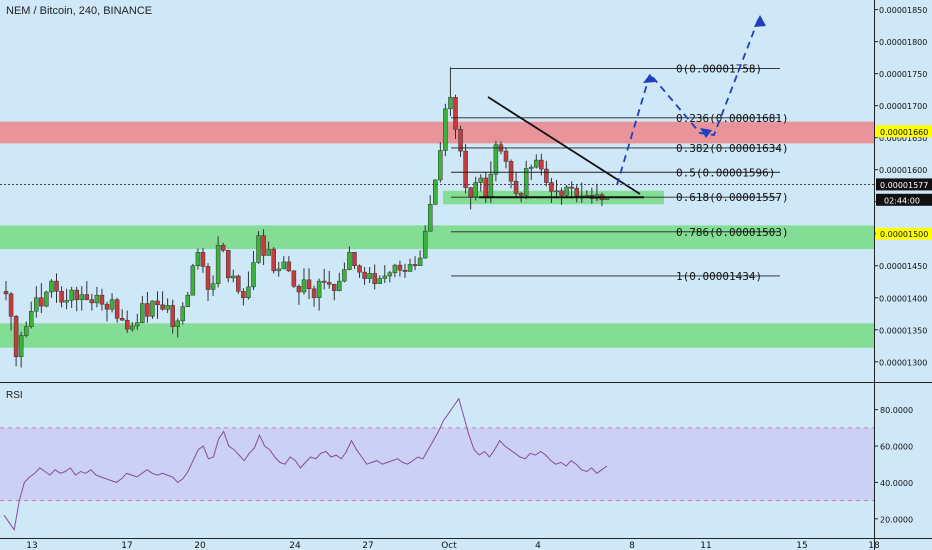 The width and height of the screenshot is (932, 550). What do you see at coordinates (732, 232) in the screenshot?
I see `fib-label: 0.786(0.00001503)` at bounding box center [732, 232].